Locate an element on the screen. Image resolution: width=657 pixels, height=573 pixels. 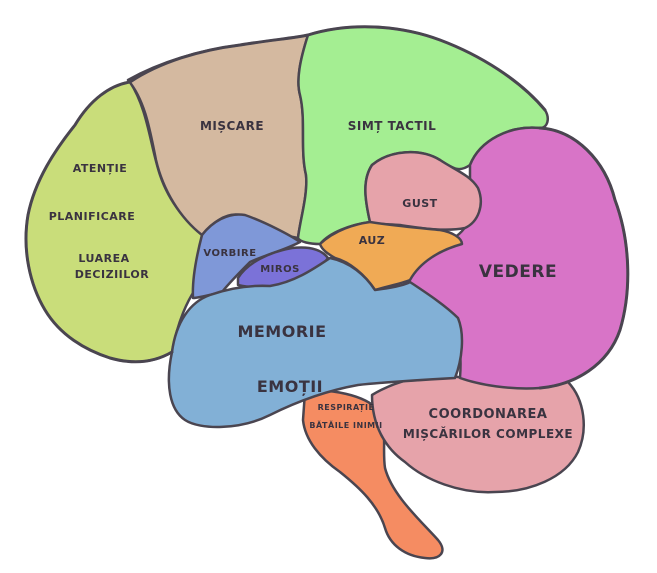
frontal-label-line-1: ATENȚIE is located at coordinates (100, 168).